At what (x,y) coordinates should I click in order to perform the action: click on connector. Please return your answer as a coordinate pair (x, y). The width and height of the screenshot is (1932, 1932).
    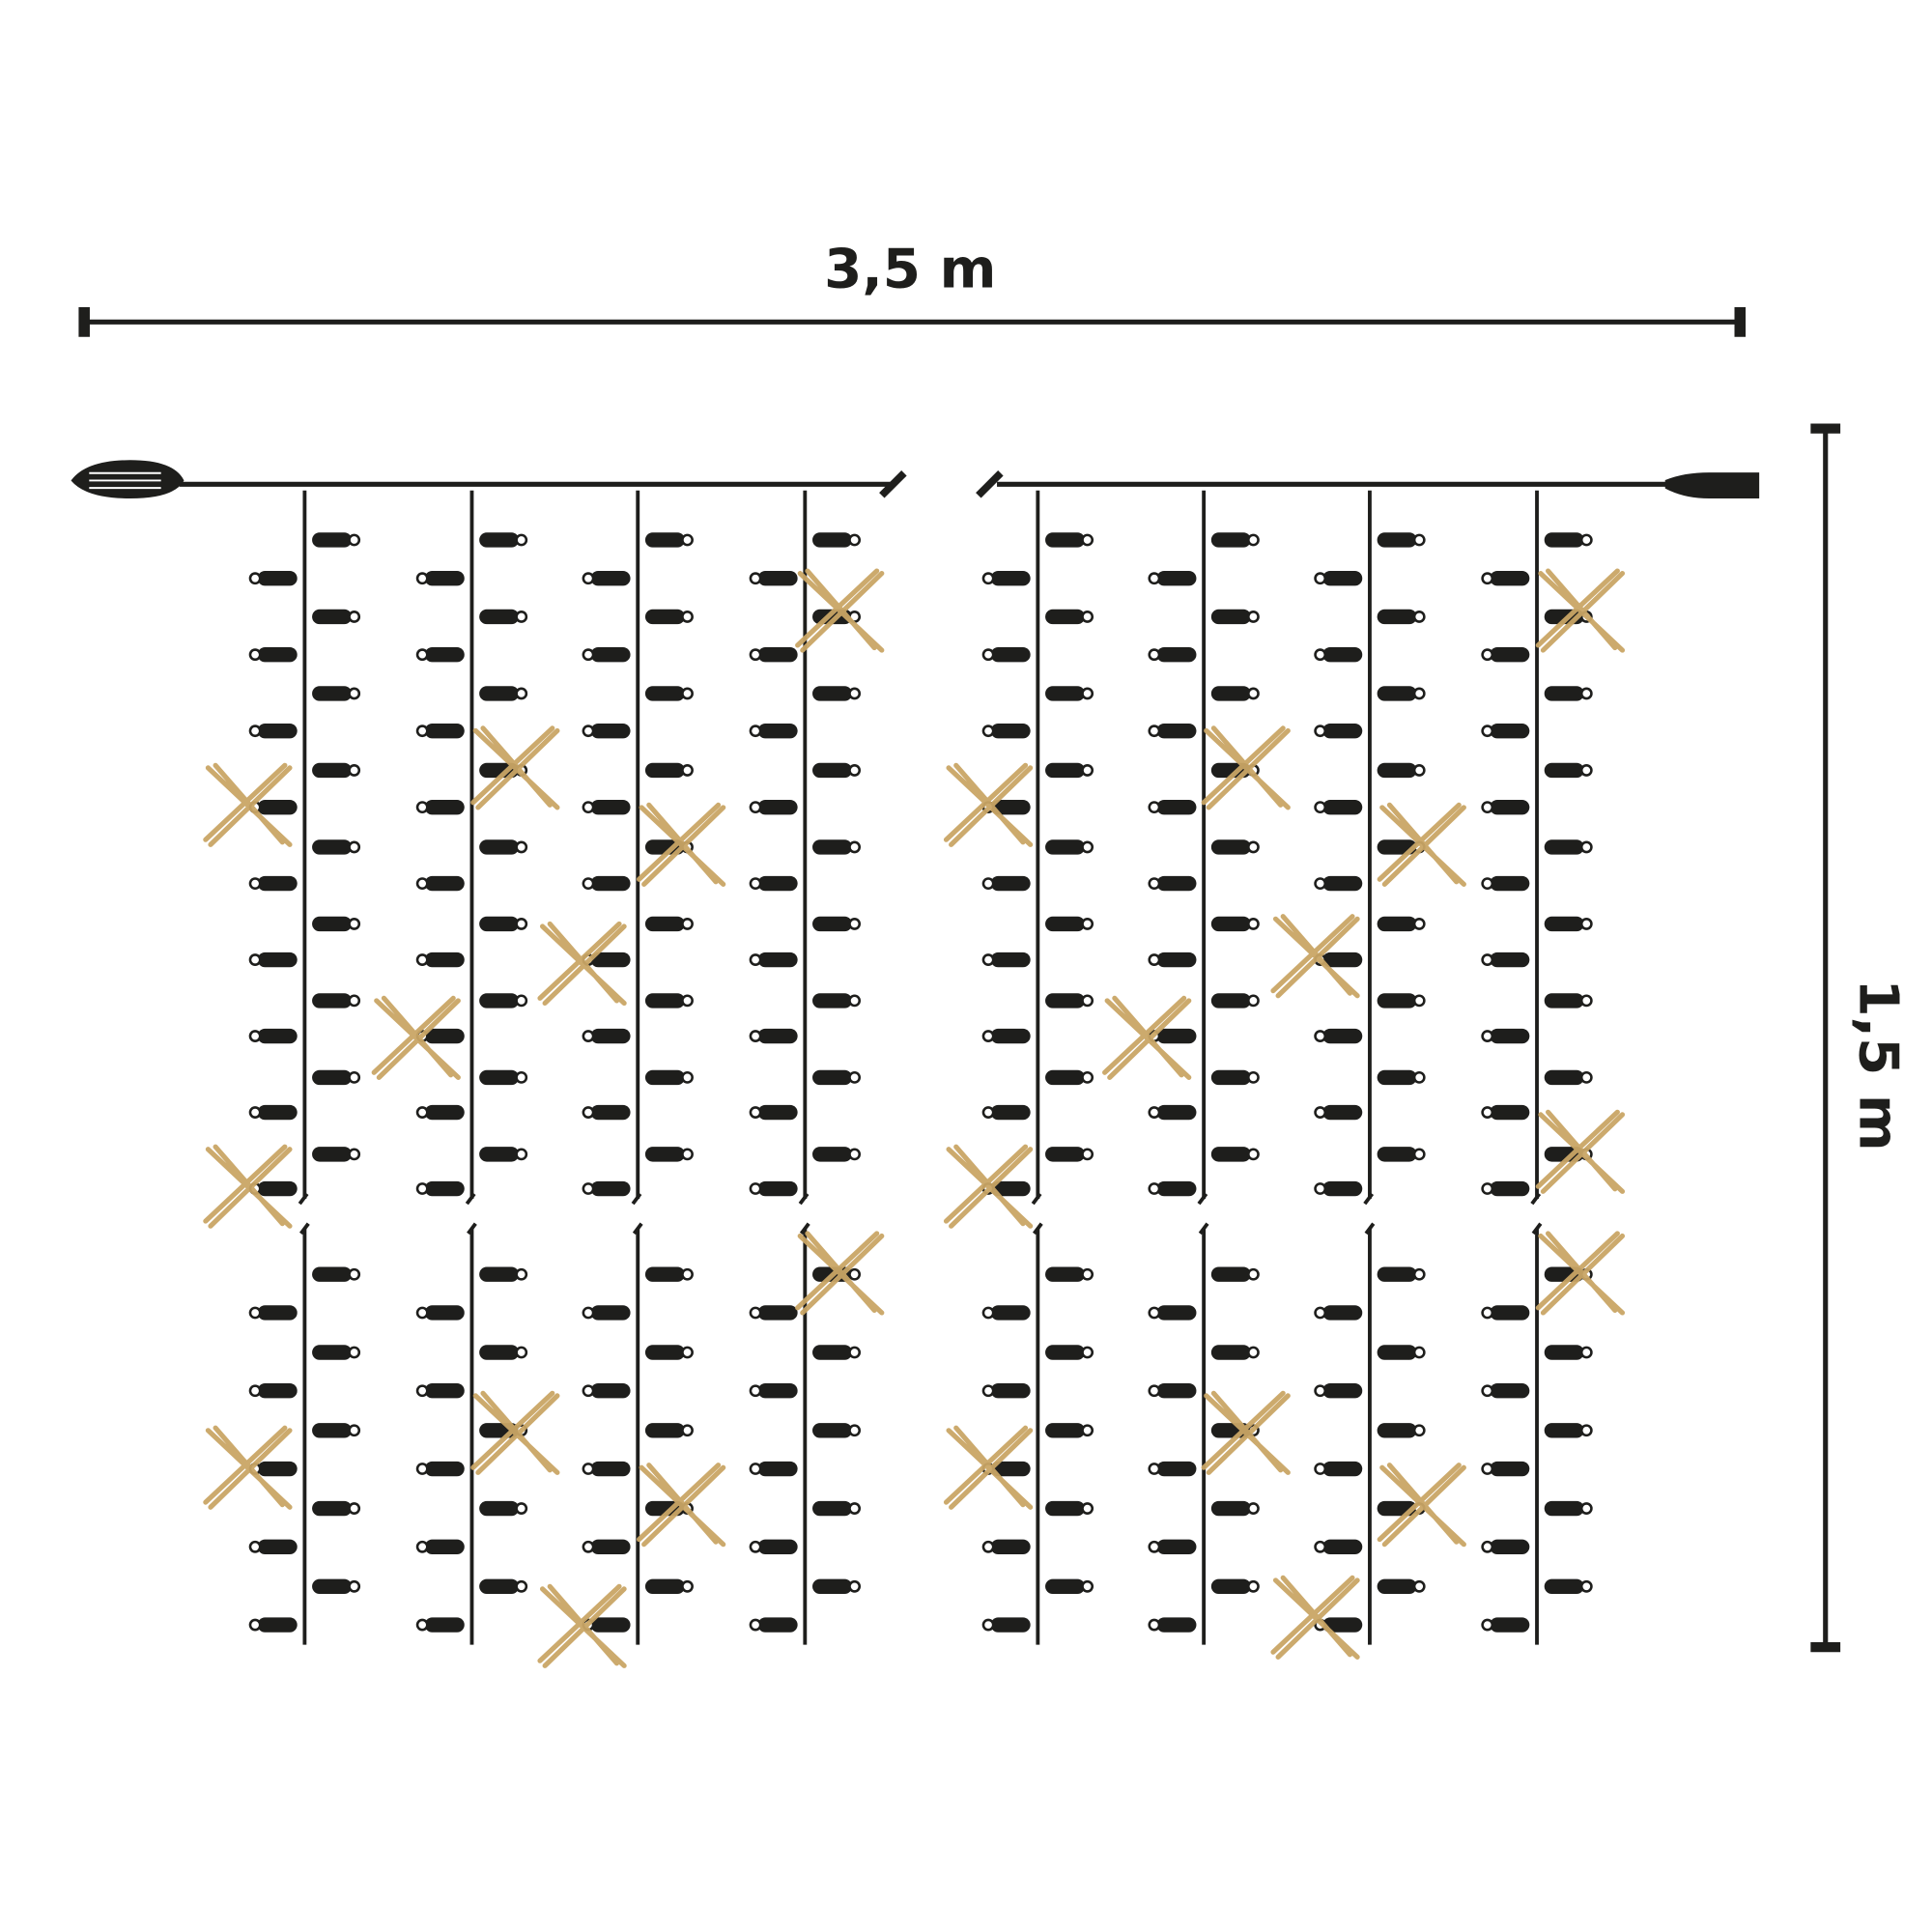
    Looking at the image, I should click on (1712, 485).